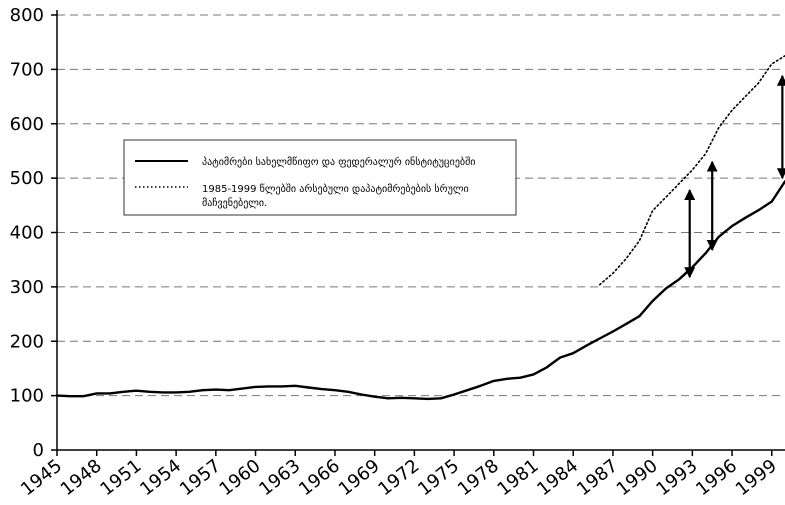 Image resolution: width=785 pixels, height=505 pixels. I want to click on x-tick-label-1972: 1972, so click(398, 477).